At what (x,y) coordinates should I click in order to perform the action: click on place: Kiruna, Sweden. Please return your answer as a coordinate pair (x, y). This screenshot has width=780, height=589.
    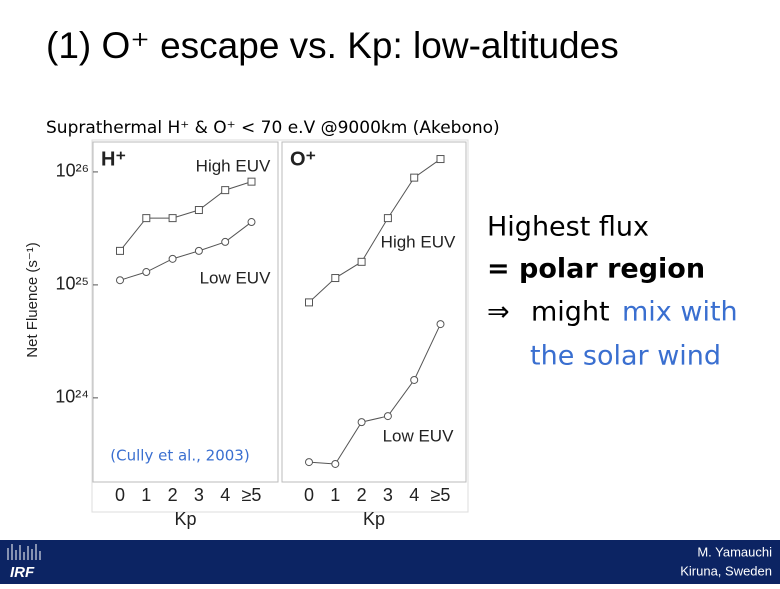
    Looking at the image, I should click on (726, 570).